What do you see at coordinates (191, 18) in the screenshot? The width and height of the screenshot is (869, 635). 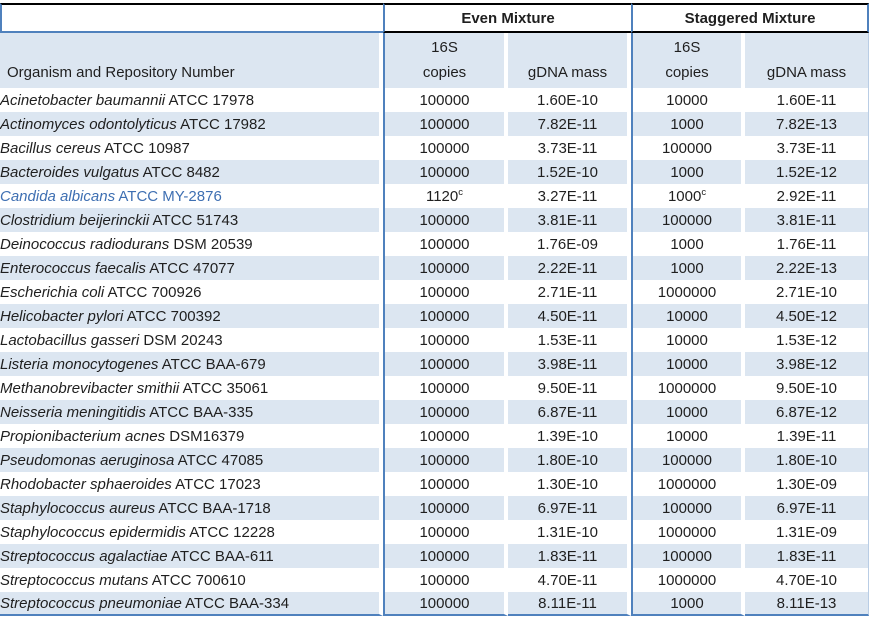 I see `organism-header-spacer` at bounding box center [191, 18].